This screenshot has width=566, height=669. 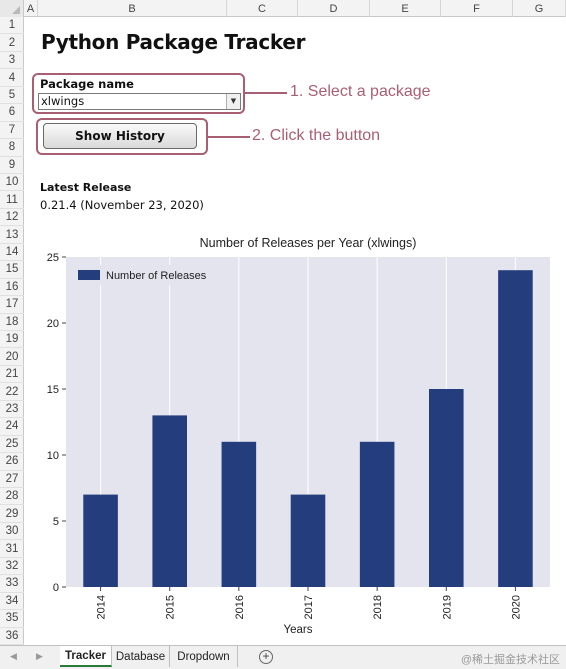 What do you see at coordinates (12, 636) in the screenshot?
I see `row-header-36: 36` at bounding box center [12, 636].